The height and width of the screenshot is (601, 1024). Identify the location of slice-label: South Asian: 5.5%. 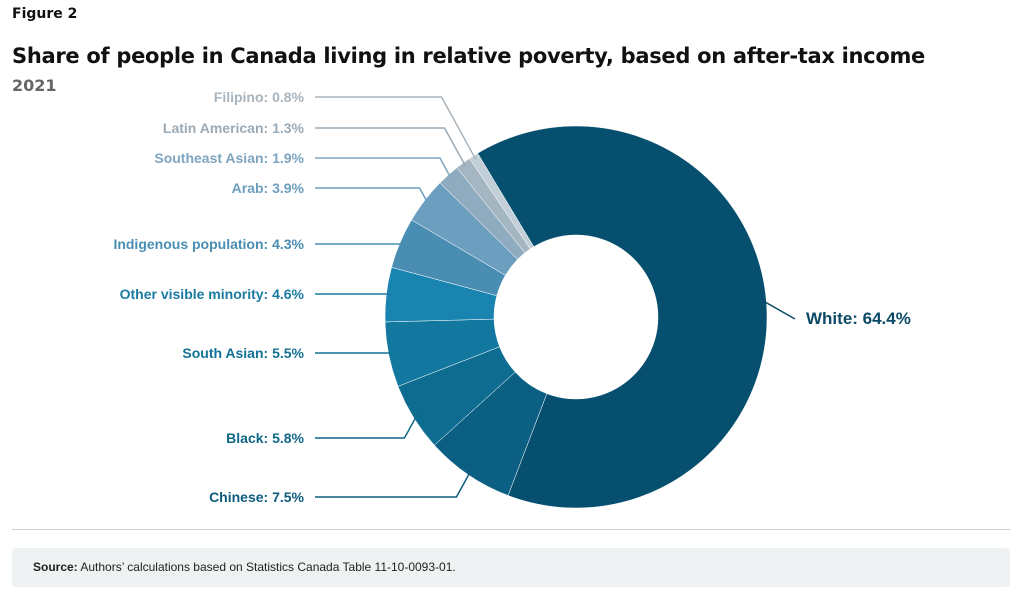
(243, 353).